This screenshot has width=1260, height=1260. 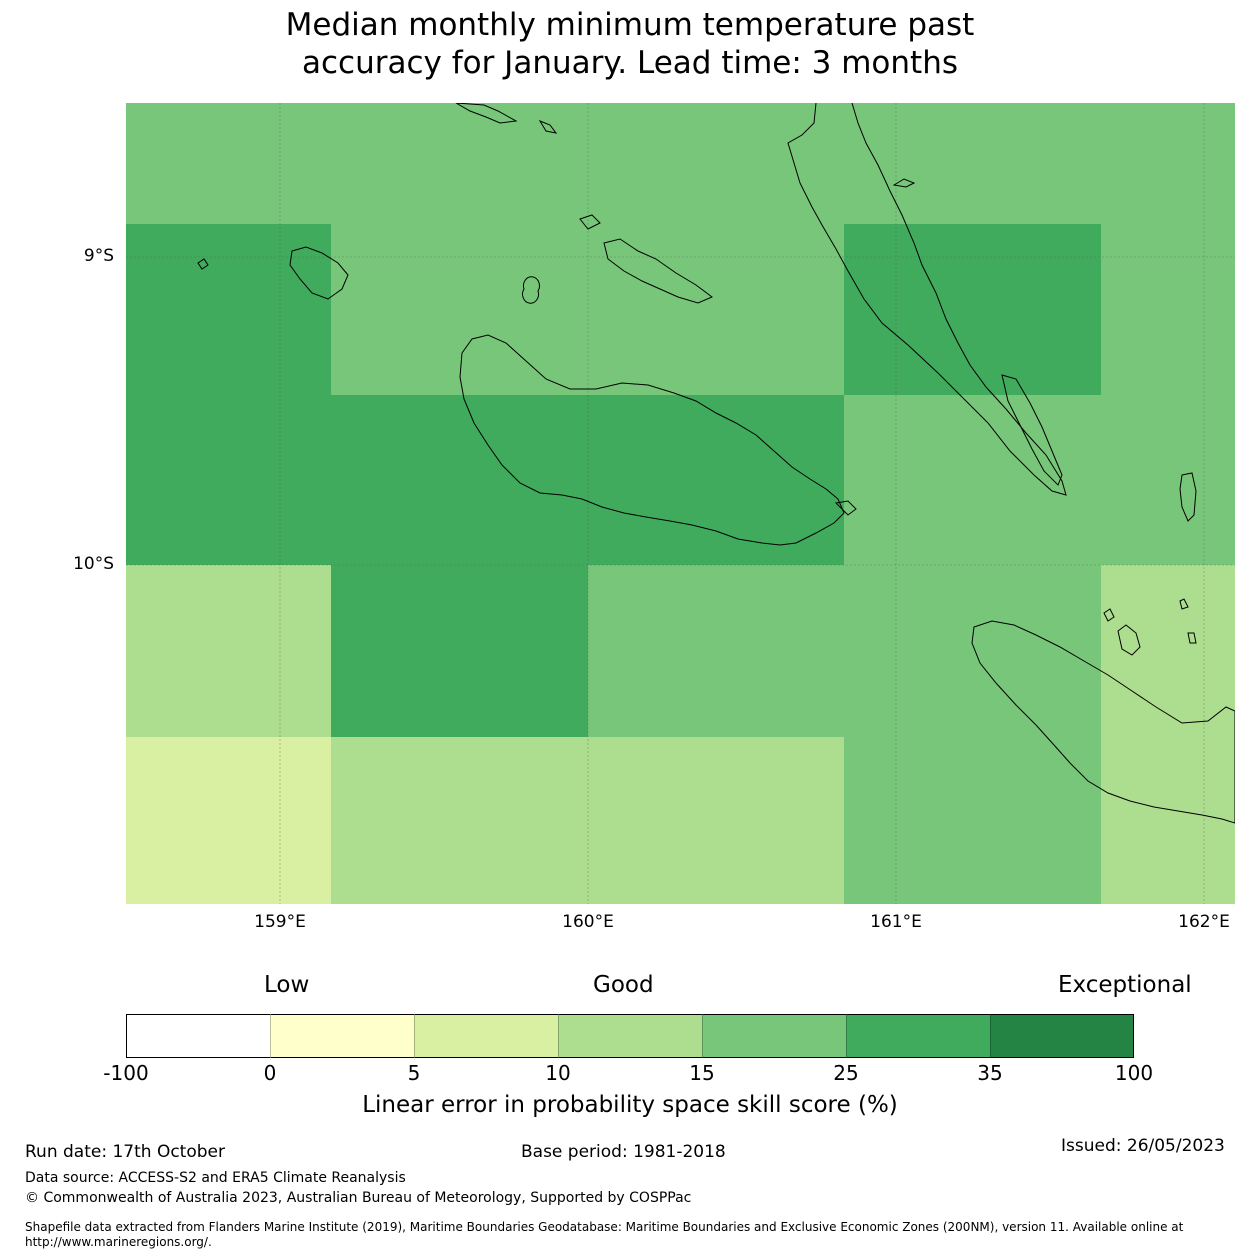 What do you see at coordinates (118, 1242) in the screenshot?
I see `shapefile-credit-line-2: http://www.marineregions.org/.` at bounding box center [118, 1242].